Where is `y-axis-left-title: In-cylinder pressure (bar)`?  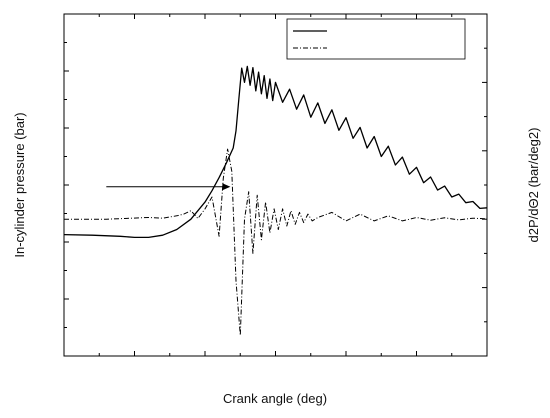
y-axis-left-title: In-cylinder pressure (bar) is located at coordinates (19, 184).